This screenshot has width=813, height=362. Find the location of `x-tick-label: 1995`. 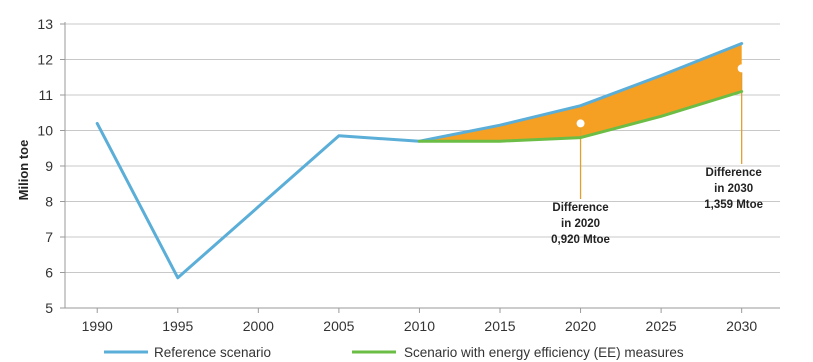

x-tick-label: 1995 is located at coordinates (177, 326).